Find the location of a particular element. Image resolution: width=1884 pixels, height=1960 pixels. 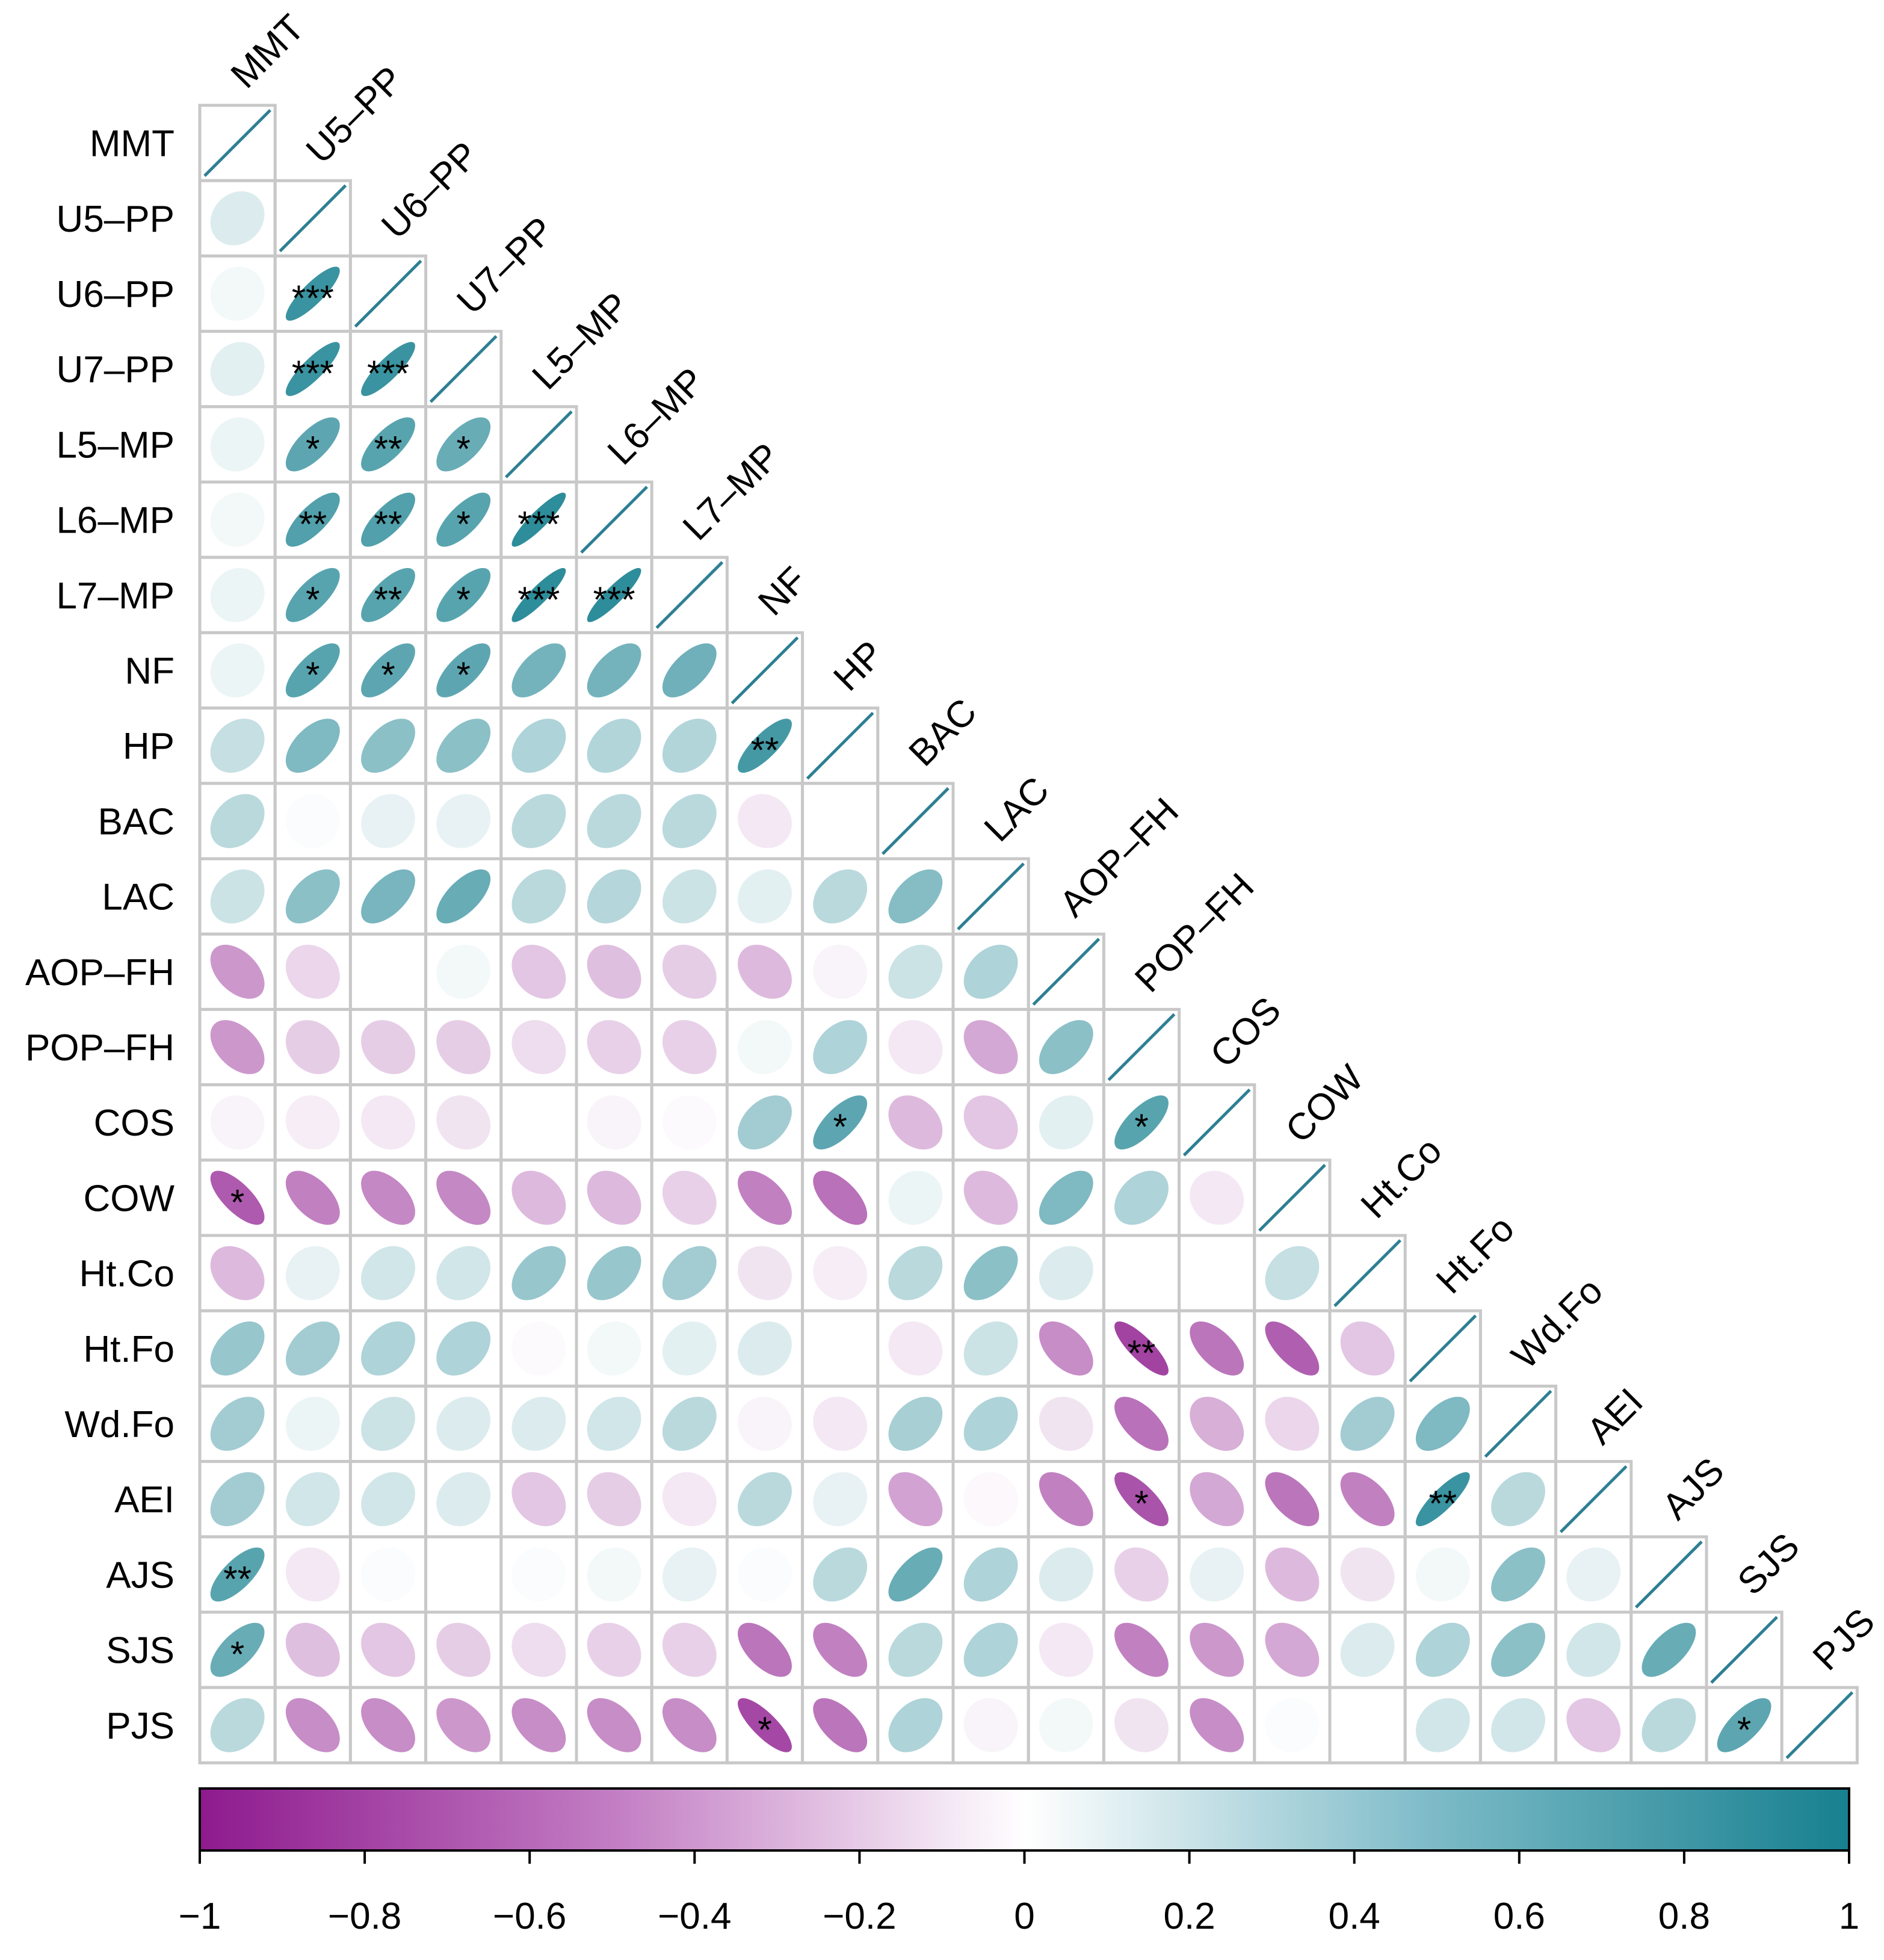

cell-aop-fh-aop-fh is located at coordinates (1066, 972).